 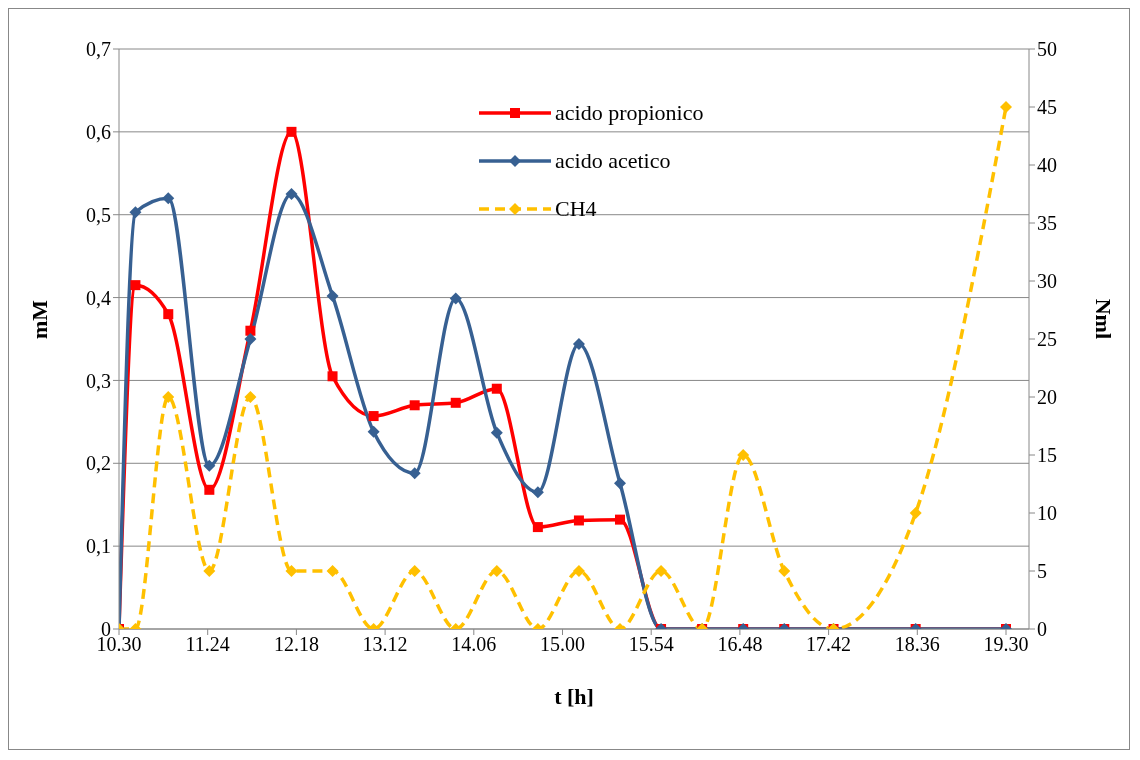 What do you see at coordinates (740, 644) in the screenshot?
I see `x-tick-label: 16.48` at bounding box center [740, 644].